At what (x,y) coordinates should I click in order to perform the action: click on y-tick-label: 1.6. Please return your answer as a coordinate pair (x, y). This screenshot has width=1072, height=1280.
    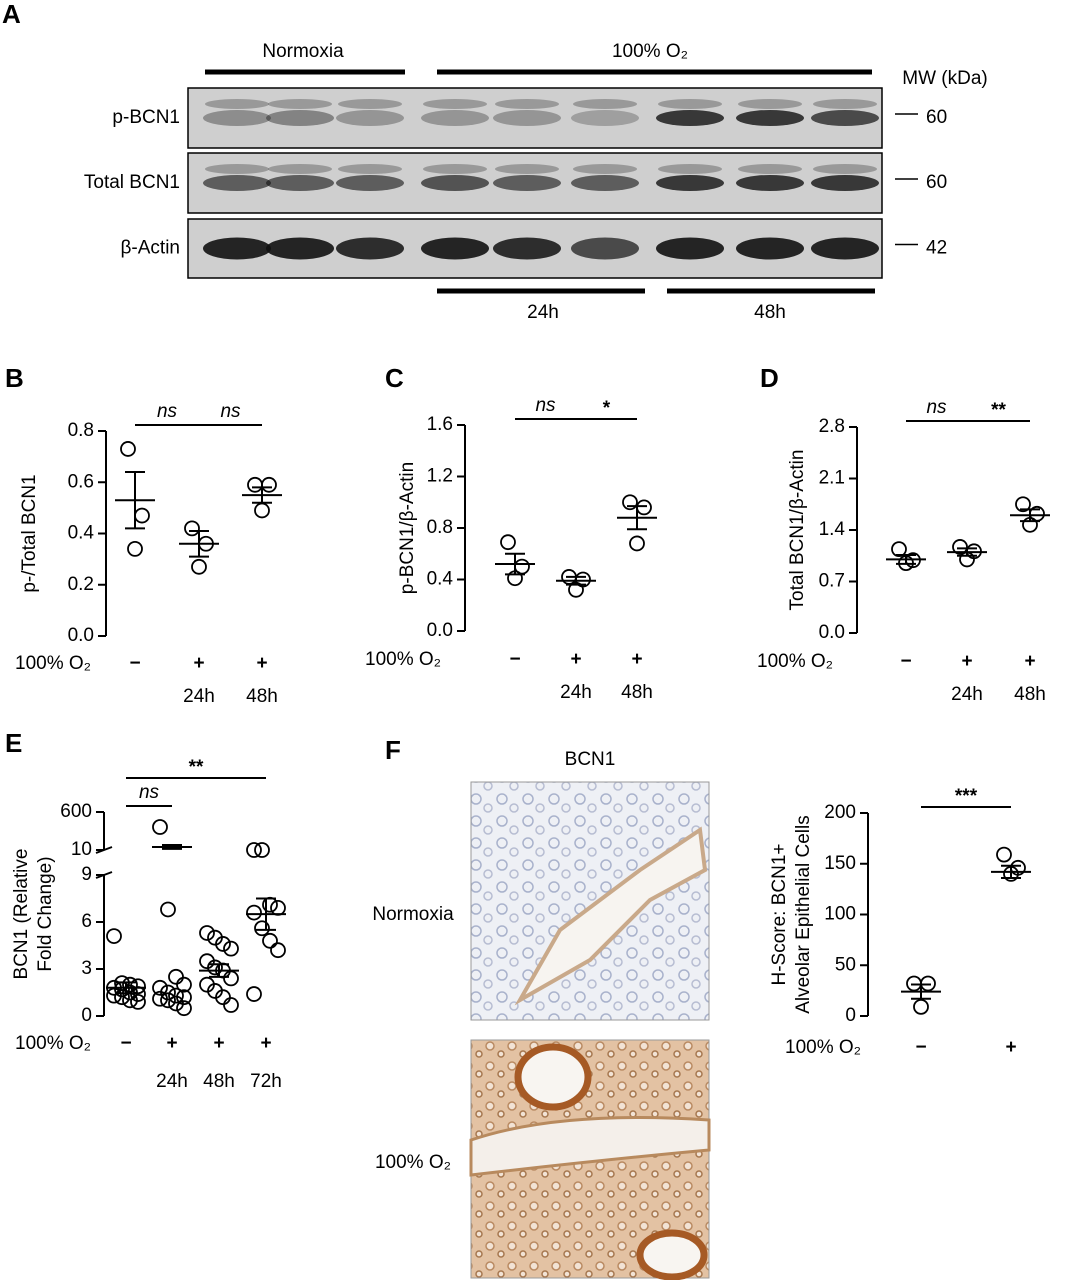
    Looking at the image, I should click on (440, 424).